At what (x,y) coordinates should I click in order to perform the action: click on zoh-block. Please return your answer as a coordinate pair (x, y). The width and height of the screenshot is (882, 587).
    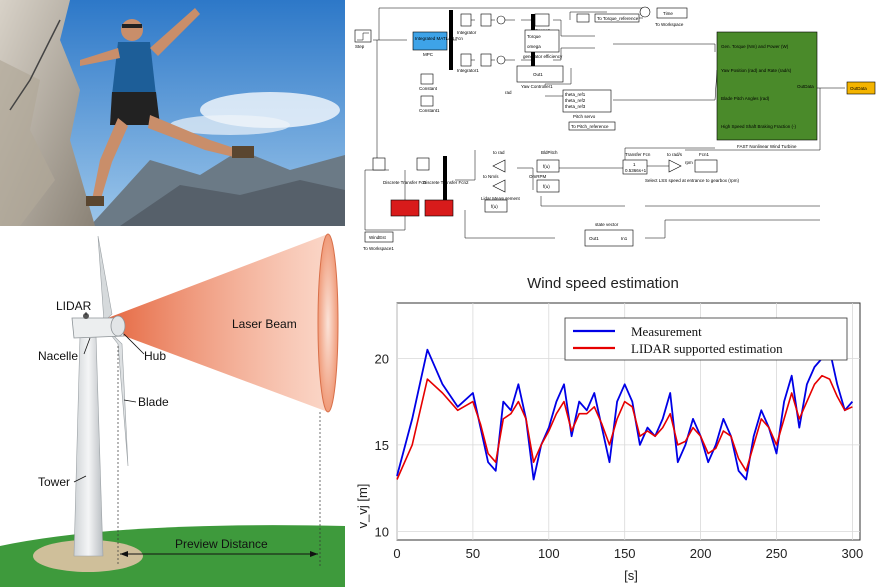
    Looking at the image, I should click on (423, 164).